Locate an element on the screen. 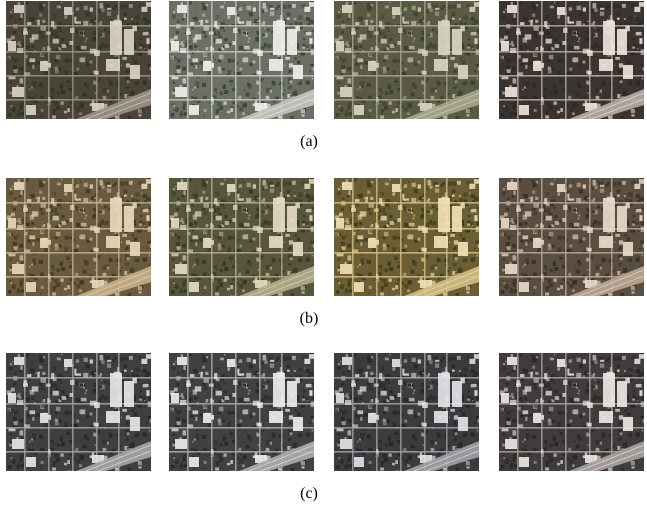 This screenshot has width=647, height=506. satellite-image-c3 is located at coordinates (406, 412).